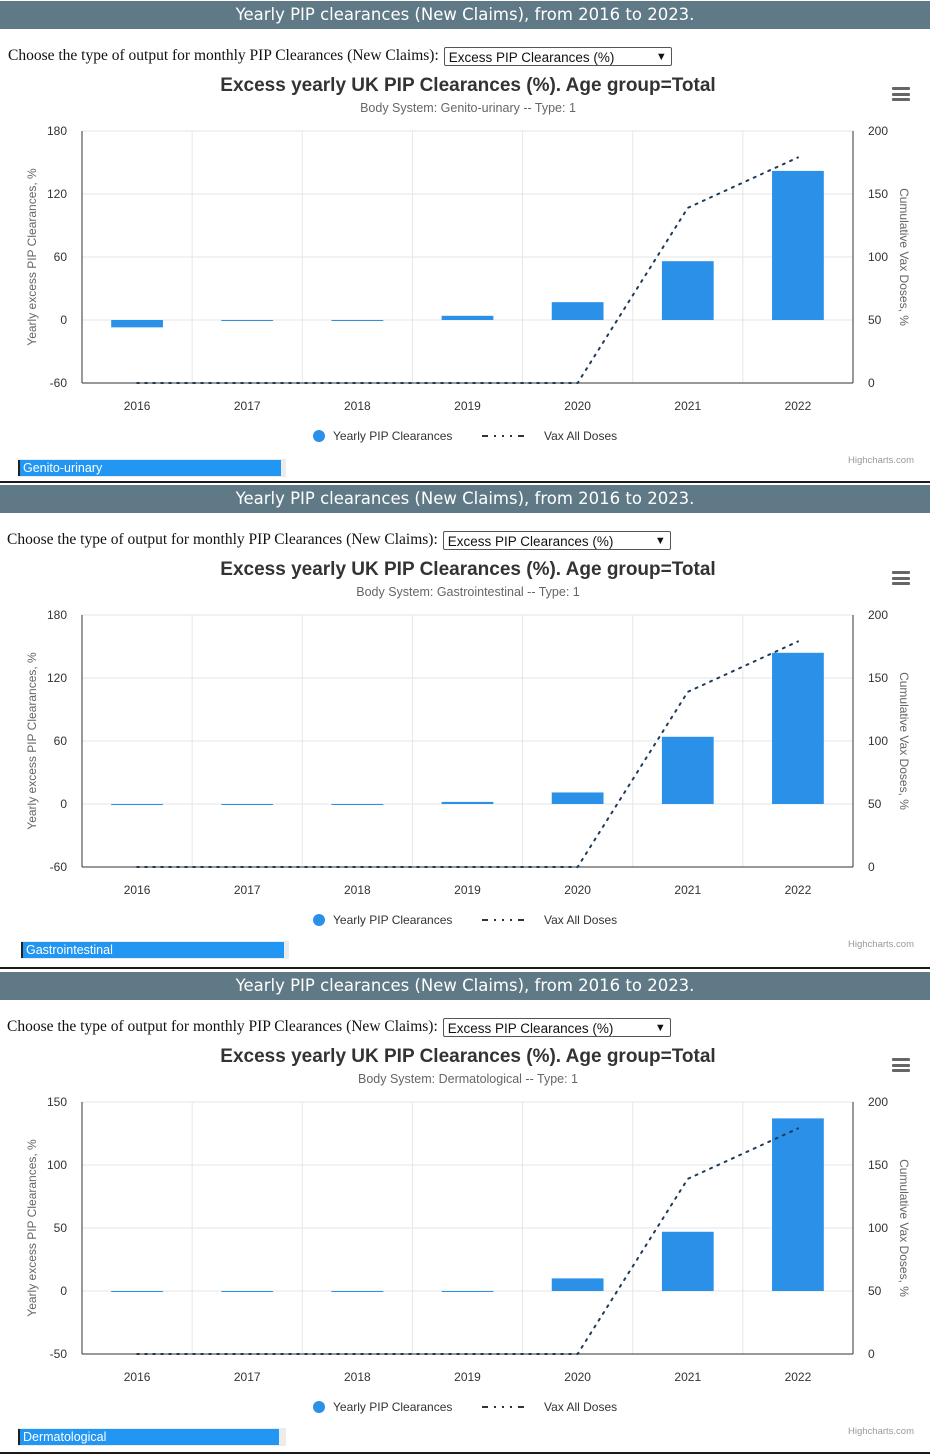  What do you see at coordinates (660, 540) in the screenshot?
I see `chevron-down-icon: ▼` at bounding box center [660, 540].